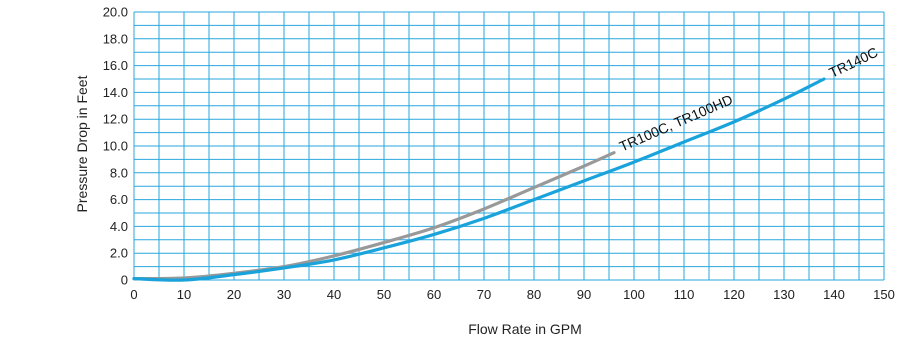 This screenshot has width=901, height=346. I want to click on y-tick-label: 4.0, so click(119, 226).